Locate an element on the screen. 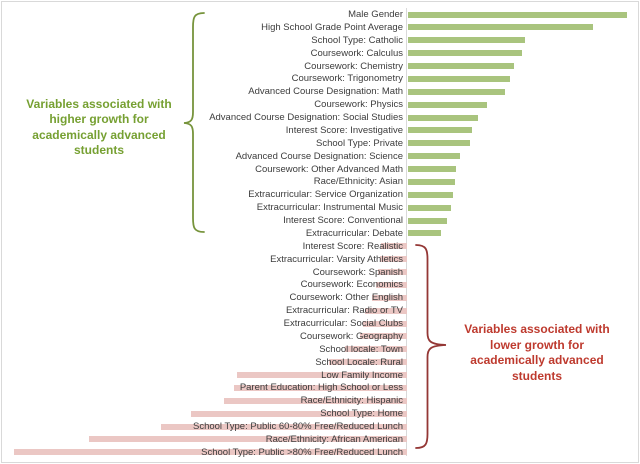 This screenshot has height=464, width=640. category-label: Coursework: Trigonometry is located at coordinates (347, 79).